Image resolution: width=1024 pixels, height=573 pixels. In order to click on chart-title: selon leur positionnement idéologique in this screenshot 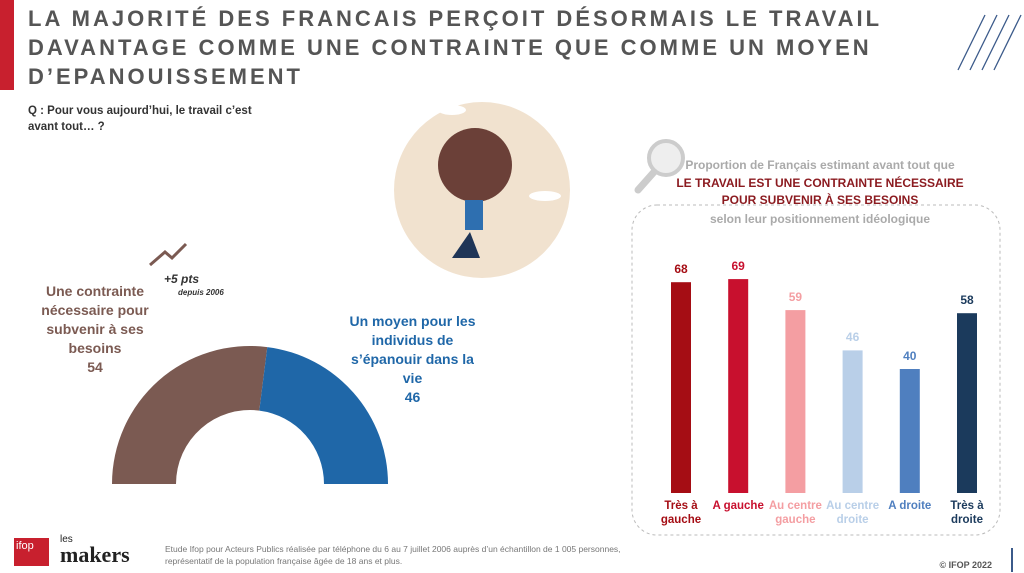, I will do `click(819, 219)`.